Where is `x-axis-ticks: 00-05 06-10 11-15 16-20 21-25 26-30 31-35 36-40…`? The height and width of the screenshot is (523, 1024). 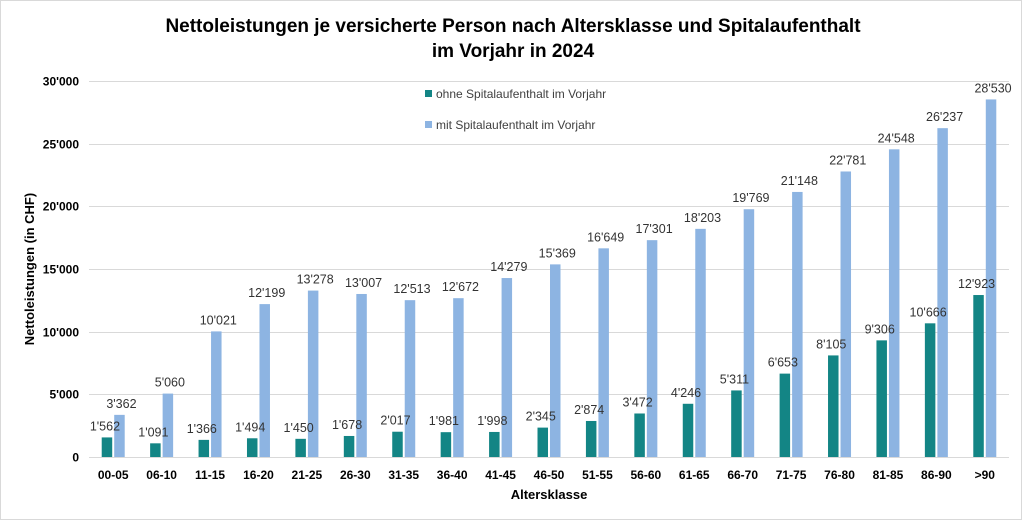
x-axis-ticks: 00-05 06-10 11-15 16-20 21-25 26-30 31-35 36-40… is located at coordinates (546, 475).